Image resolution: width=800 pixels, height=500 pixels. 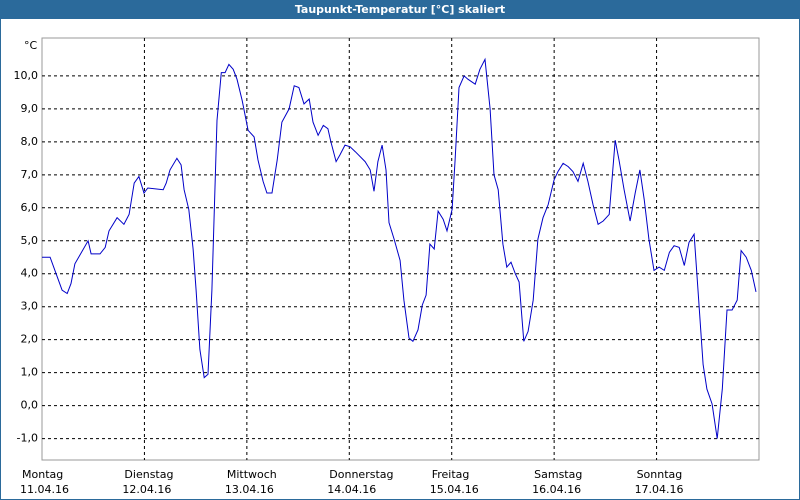 I want to click on x-tick-date: 17.04.16, so click(x=659, y=489).